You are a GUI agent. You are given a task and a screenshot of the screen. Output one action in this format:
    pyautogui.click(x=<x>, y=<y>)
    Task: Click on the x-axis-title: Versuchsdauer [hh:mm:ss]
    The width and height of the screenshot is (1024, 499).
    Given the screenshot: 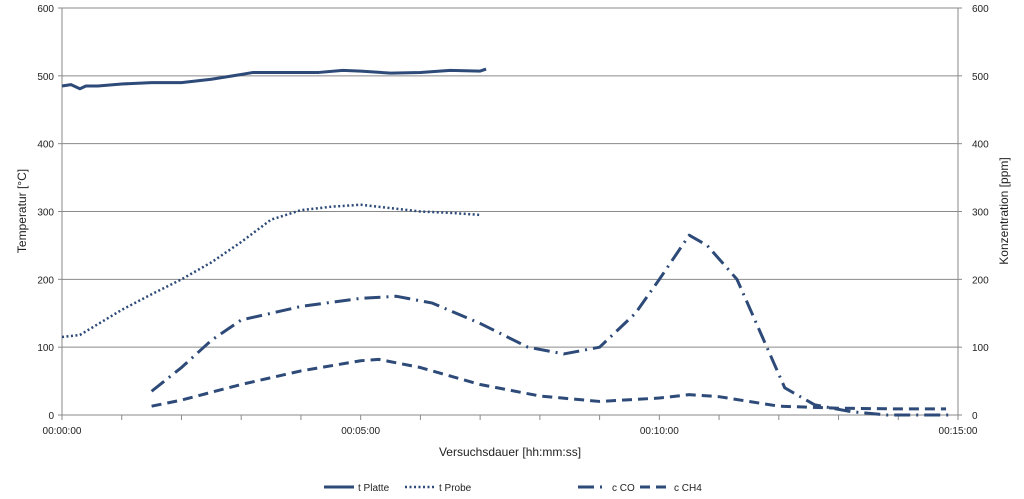 What is the action you would take?
    pyautogui.click(x=510, y=452)
    